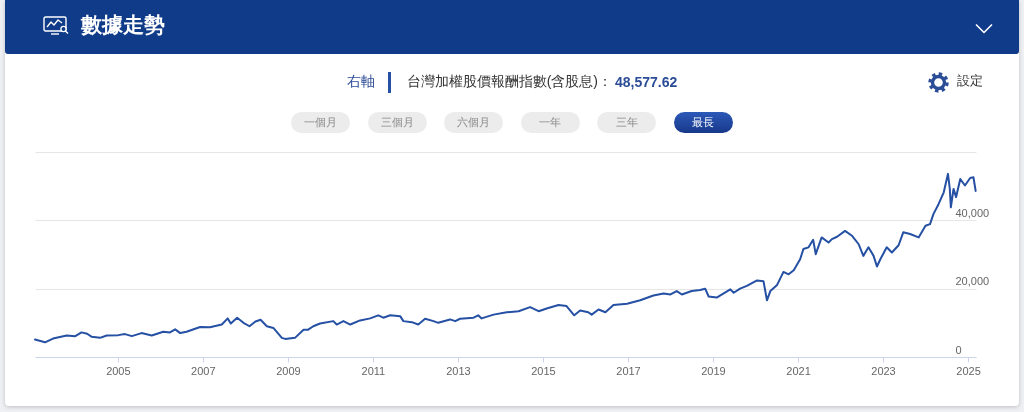 The width and height of the screenshot is (1024, 412). Describe the element at coordinates (958, 349) in the screenshot. I see `y-tick-label: 0` at that location.